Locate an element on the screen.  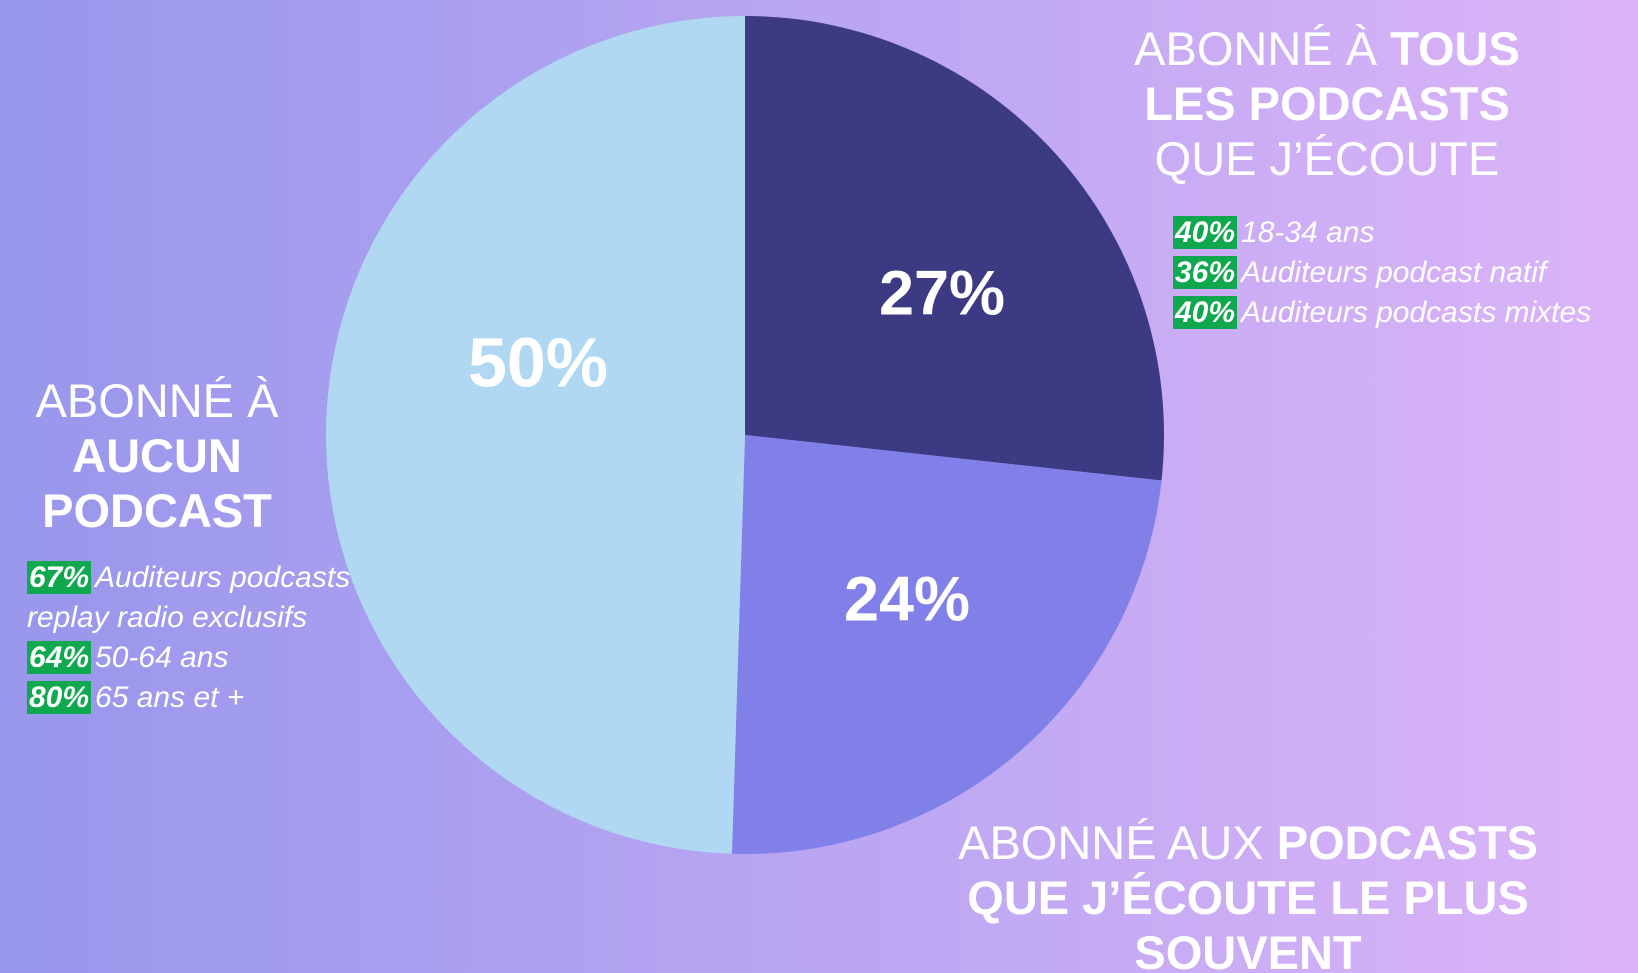
stat-row: 40% 18-34 ans is located at coordinates (1382, 233).